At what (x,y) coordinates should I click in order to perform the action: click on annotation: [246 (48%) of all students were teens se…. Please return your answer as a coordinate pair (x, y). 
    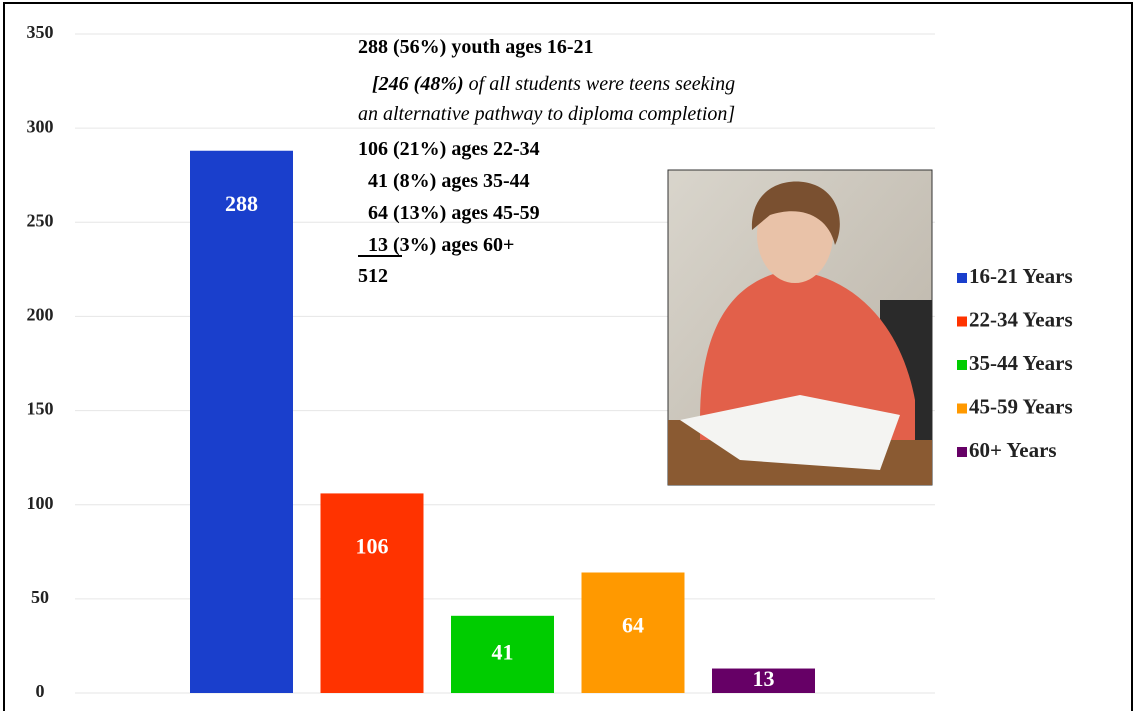
    Looking at the image, I should click on (553, 84).